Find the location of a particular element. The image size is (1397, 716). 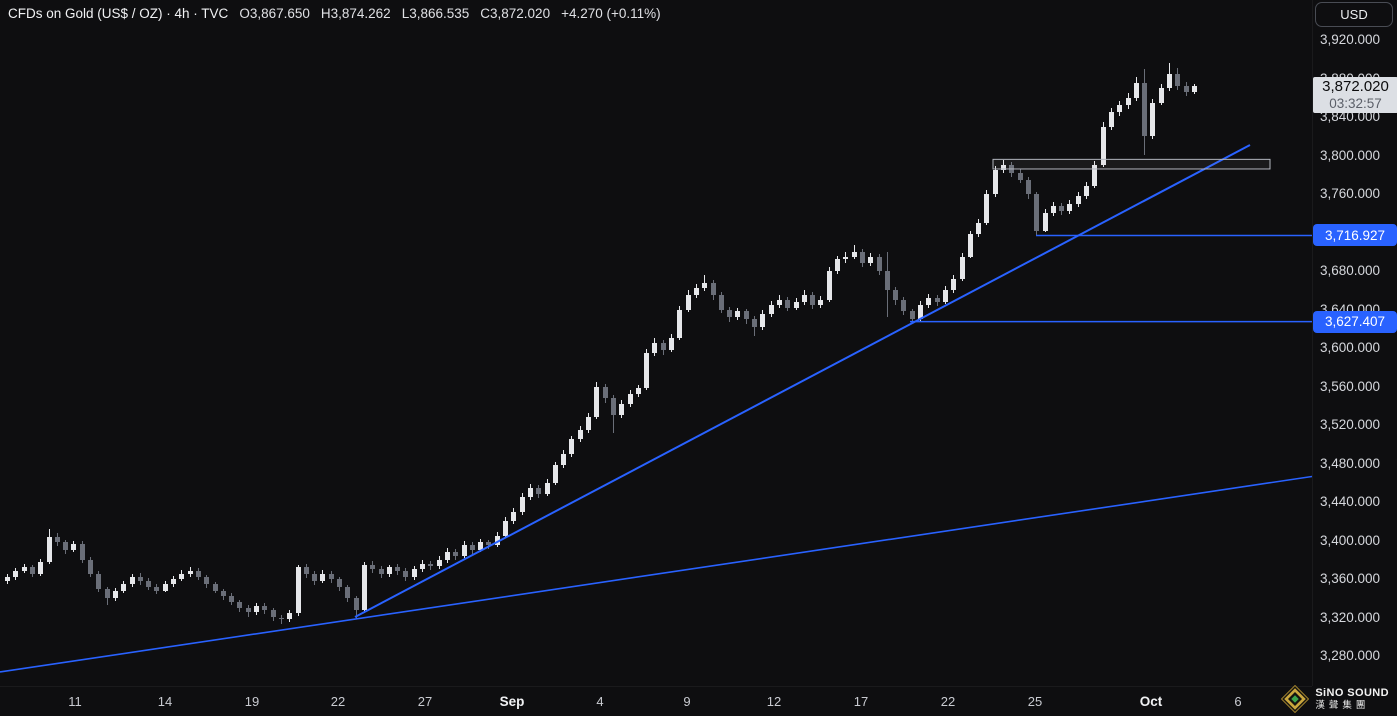

sino-sound-diamond-icon is located at coordinates (1295, 699).